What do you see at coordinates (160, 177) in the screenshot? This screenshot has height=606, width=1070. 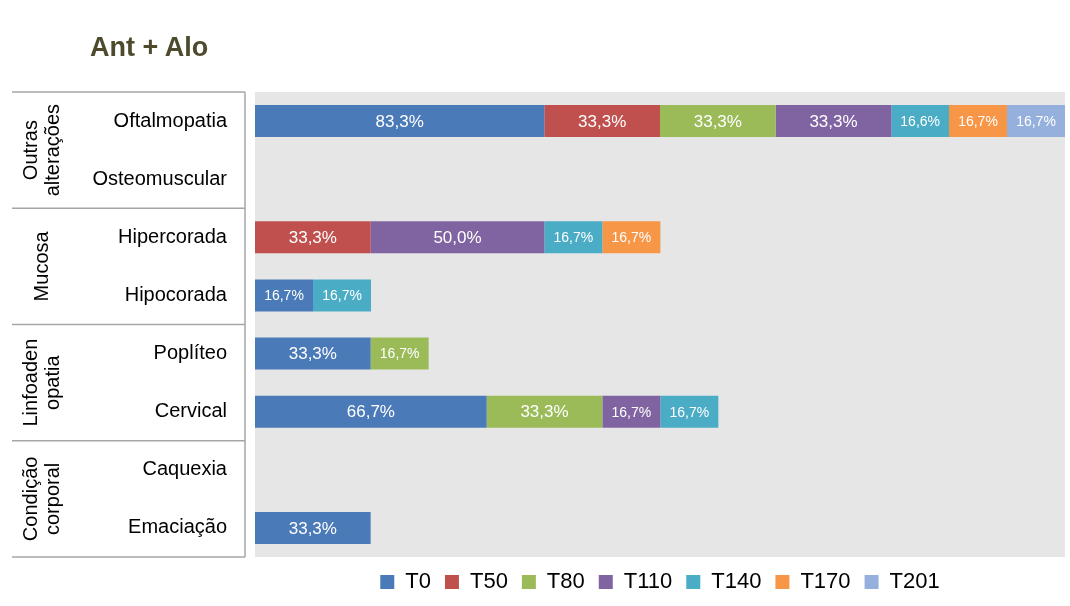 I see `y-tick-label: Osteomuscular` at bounding box center [160, 177].